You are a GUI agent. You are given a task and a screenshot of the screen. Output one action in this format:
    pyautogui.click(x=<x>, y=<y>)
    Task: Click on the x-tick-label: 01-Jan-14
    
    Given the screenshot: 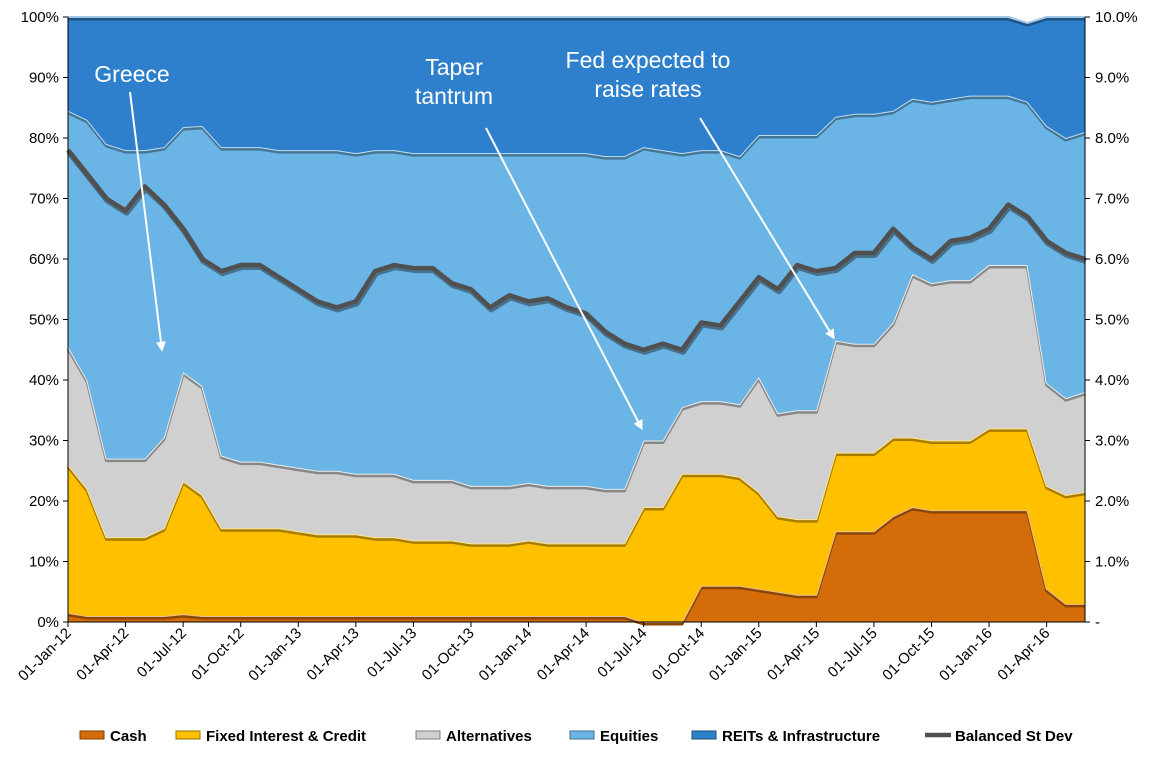 What is the action you would take?
    pyautogui.click(x=506, y=655)
    